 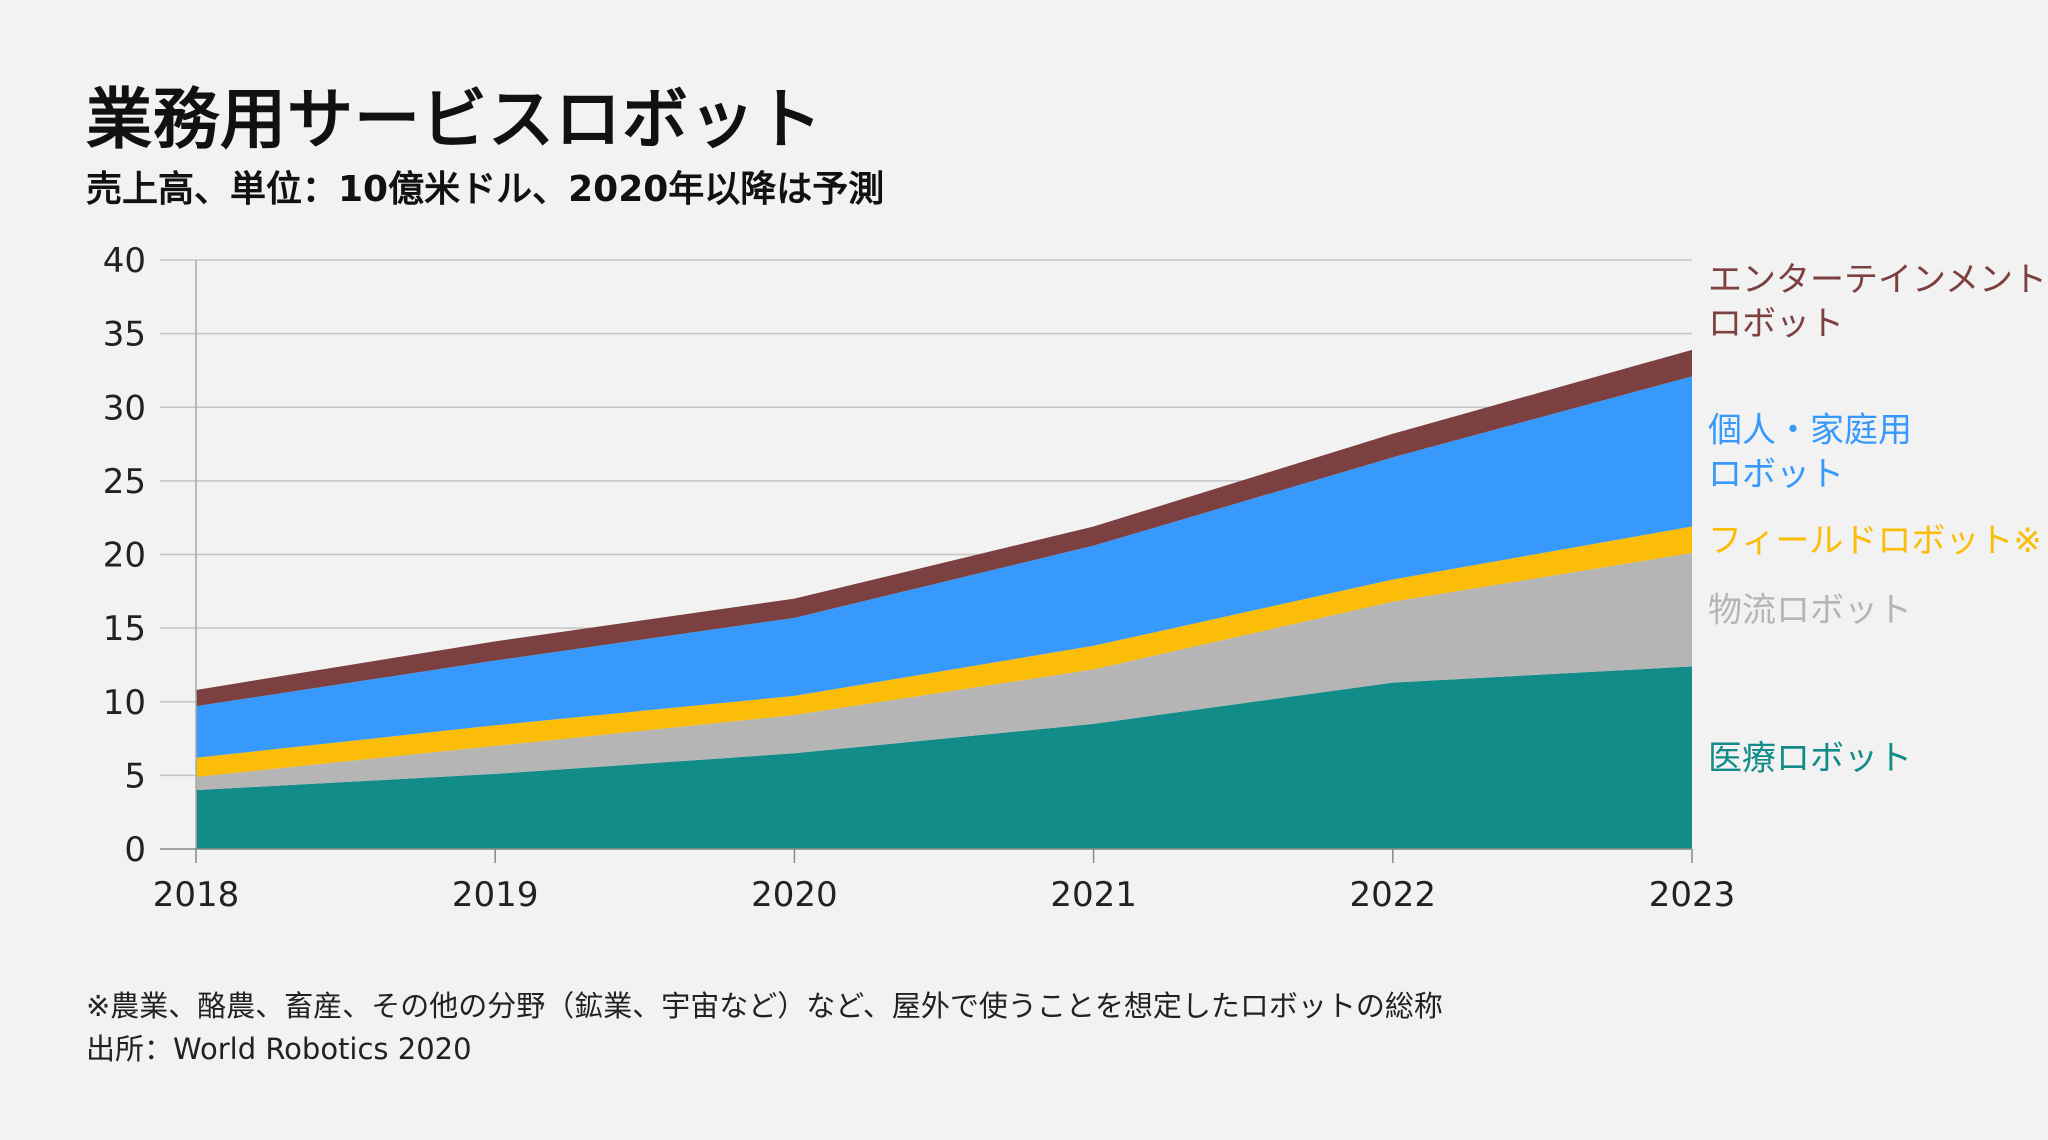 What do you see at coordinates (124, 261) in the screenshot?
I see `y-tick-label: 40` at bounding box center [124, 261].